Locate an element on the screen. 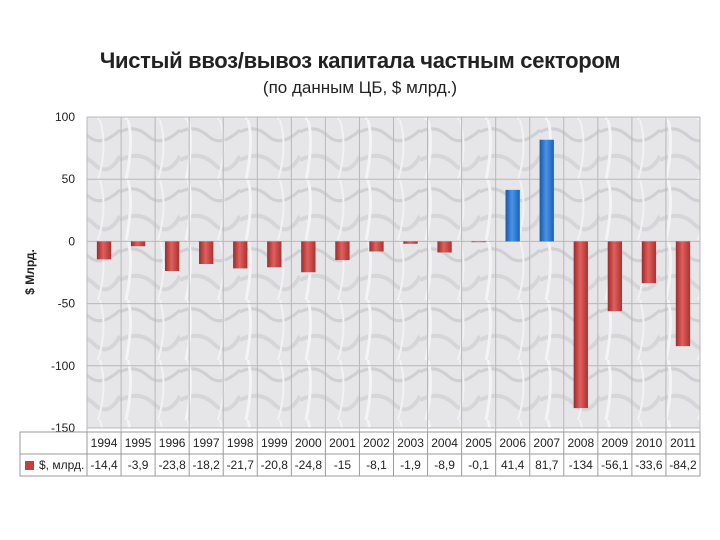 The width and height of the screenshot is (720, 540). x-tick-label: 1995 is located at coordinates (138, 443).